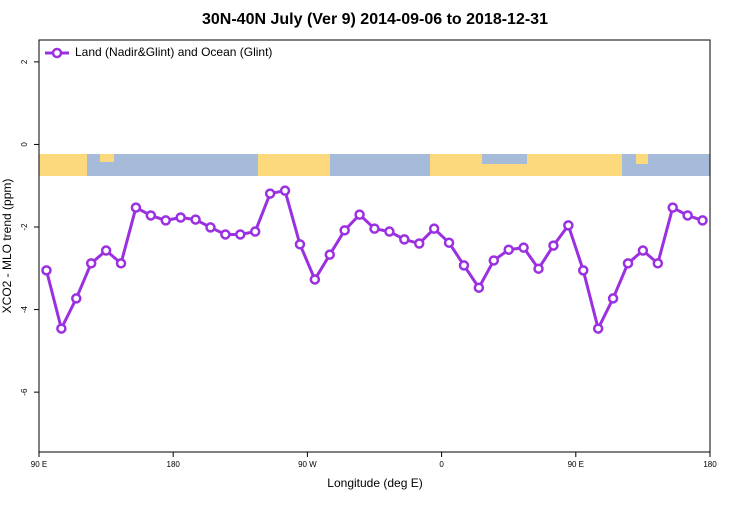  I want to click on x-tick-label: 0, so click(441, 464).